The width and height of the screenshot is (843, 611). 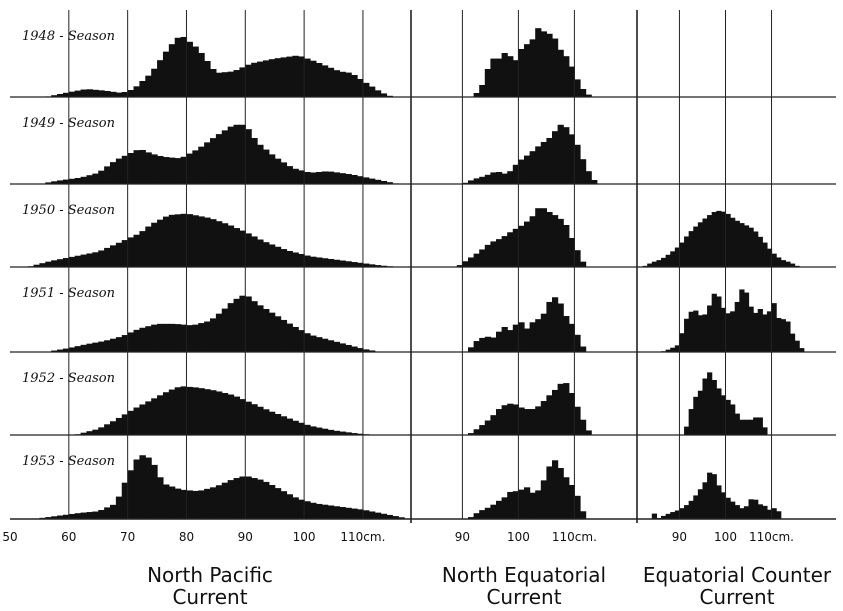 I want to click on panel-2-row-1-histogram, so click(x=532, y=63).